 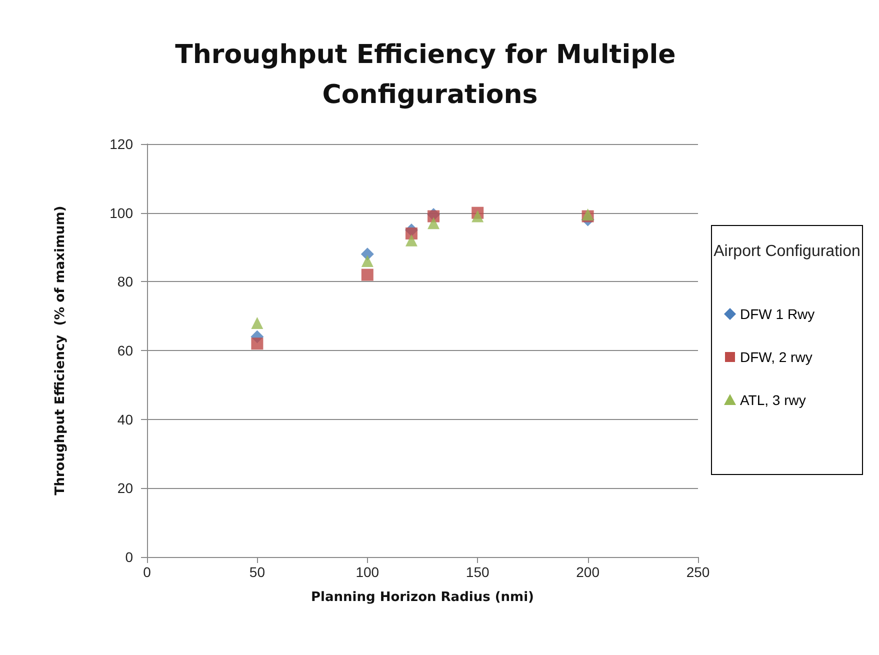 What do you see at coordinates (698, 572) in the screenshot?
I see `x-tick-label: 250` at bounding box center [698, 572].